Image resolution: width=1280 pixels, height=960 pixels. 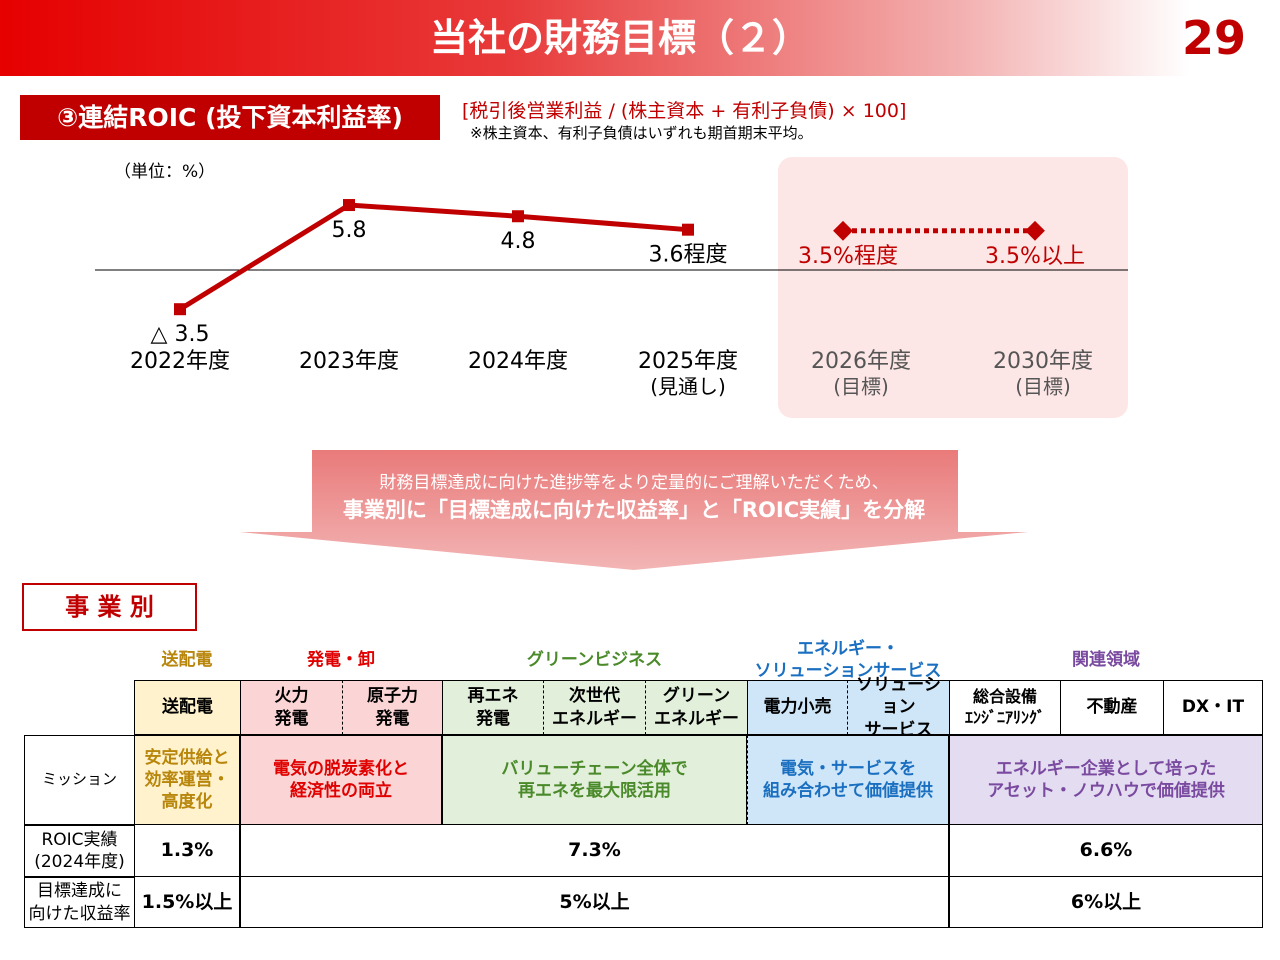 What do you see at coordinates (180, 361) in the screenshot?
I see `x-tick-label: 2022年度` at bounding box center [180, 361].